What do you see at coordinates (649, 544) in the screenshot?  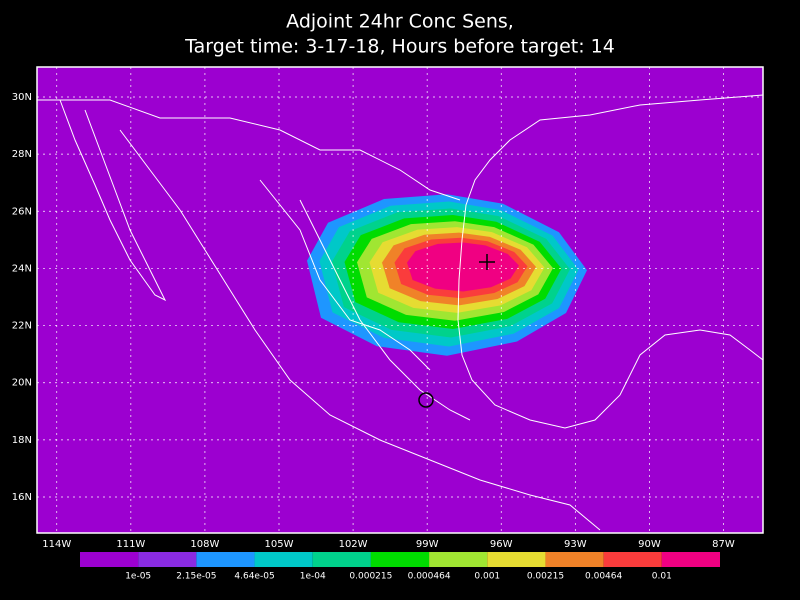 I see `x-tick-label: 90W` at bounding box center [649, 544].